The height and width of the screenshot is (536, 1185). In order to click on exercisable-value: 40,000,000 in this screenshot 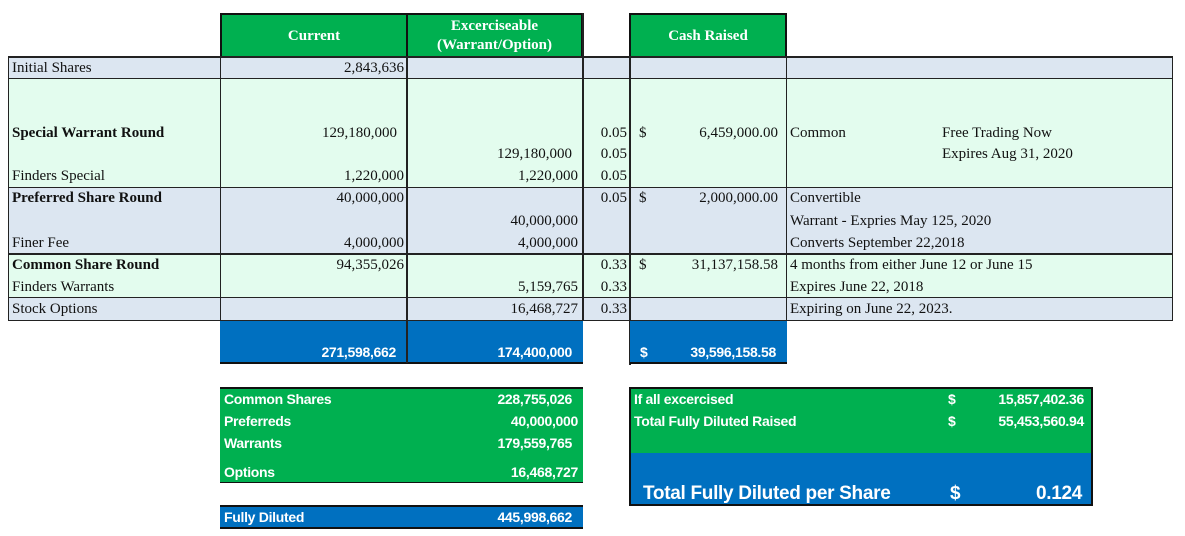, I will do `click(544, 221)`.